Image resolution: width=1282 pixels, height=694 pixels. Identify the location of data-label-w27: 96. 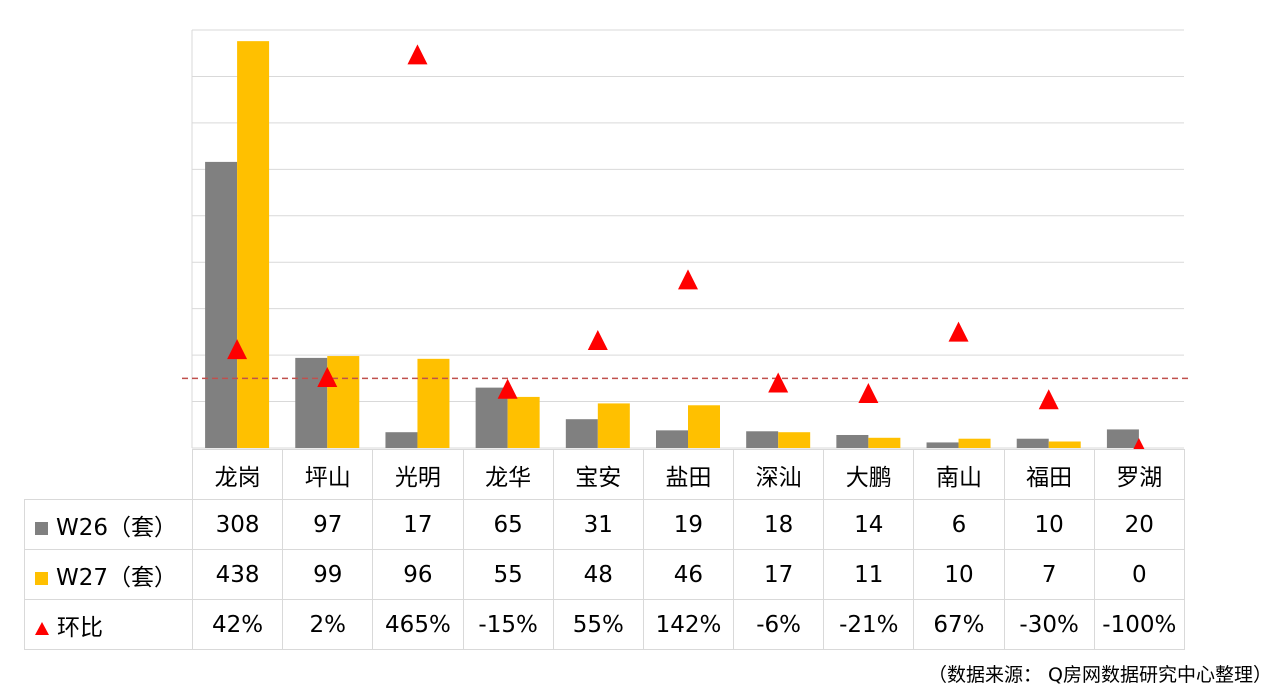
(418, 574).